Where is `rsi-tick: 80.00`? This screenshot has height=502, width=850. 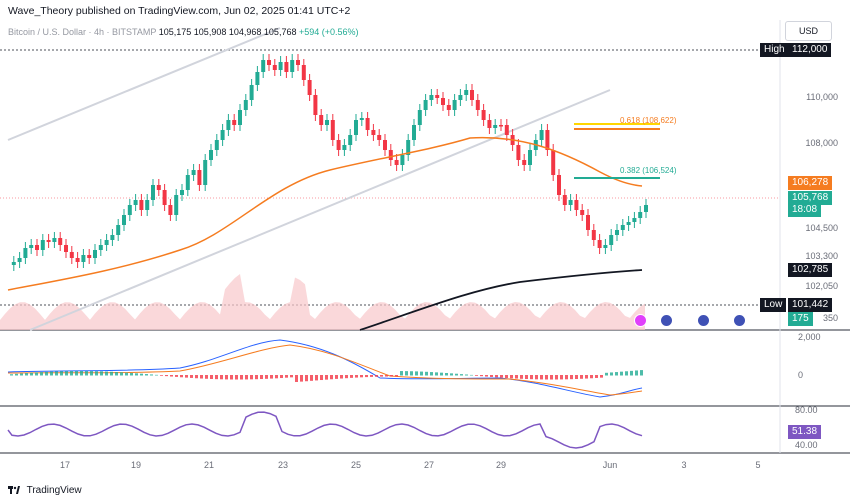 rsi-tick: 80.00 is located at coordinates (806, 410).